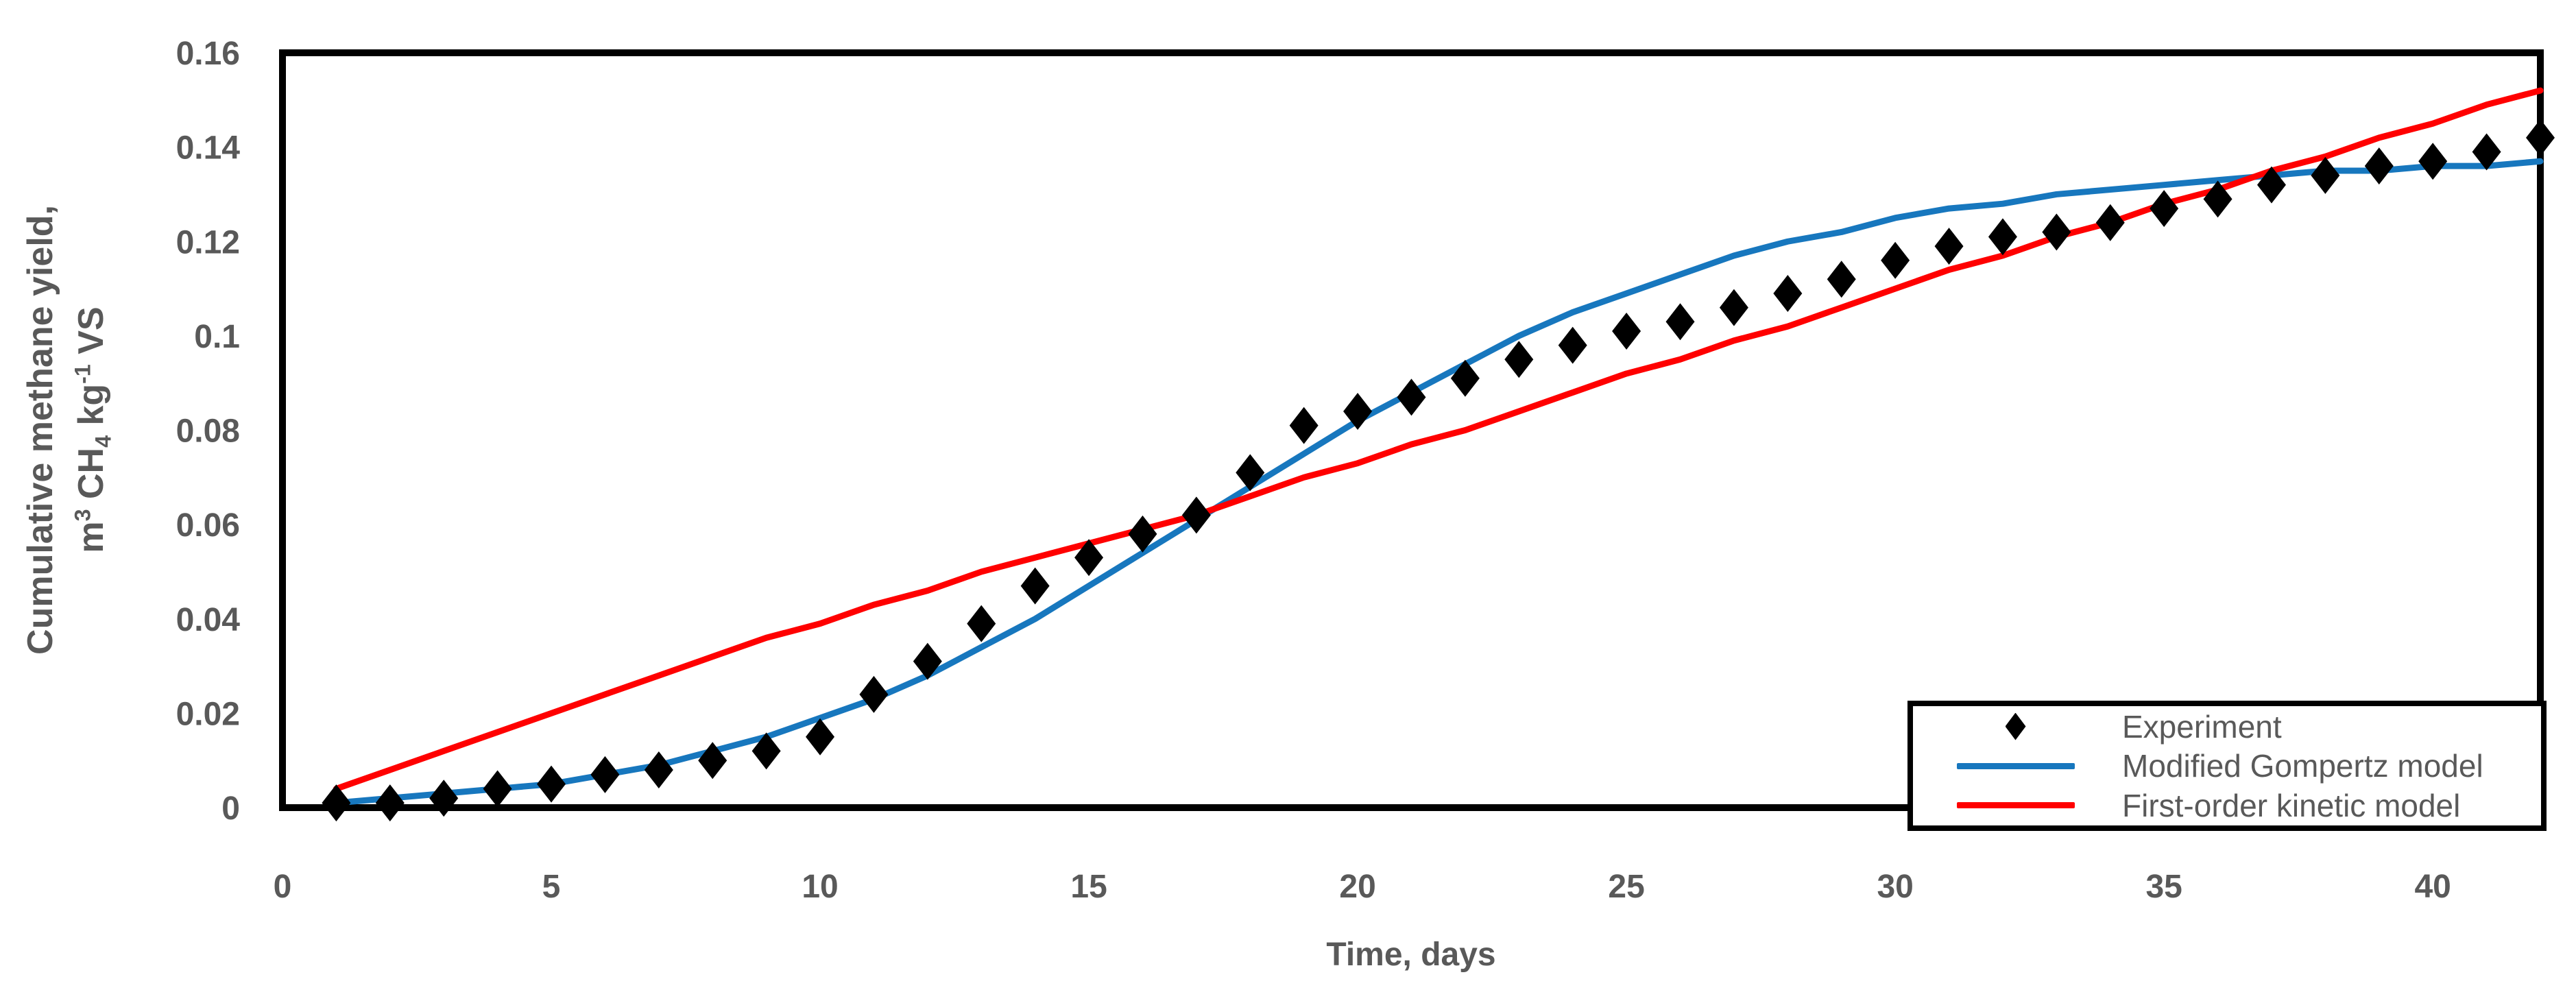 The height and width of the screenshot is (990, 2576). I want to click on y-tick-label: 0.14, so click(209, 149).